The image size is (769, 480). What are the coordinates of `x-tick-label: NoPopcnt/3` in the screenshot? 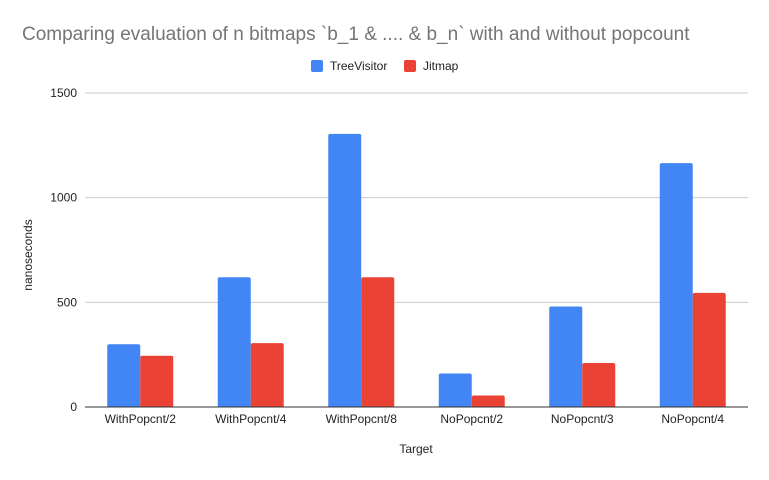 It's located at (582, 419).